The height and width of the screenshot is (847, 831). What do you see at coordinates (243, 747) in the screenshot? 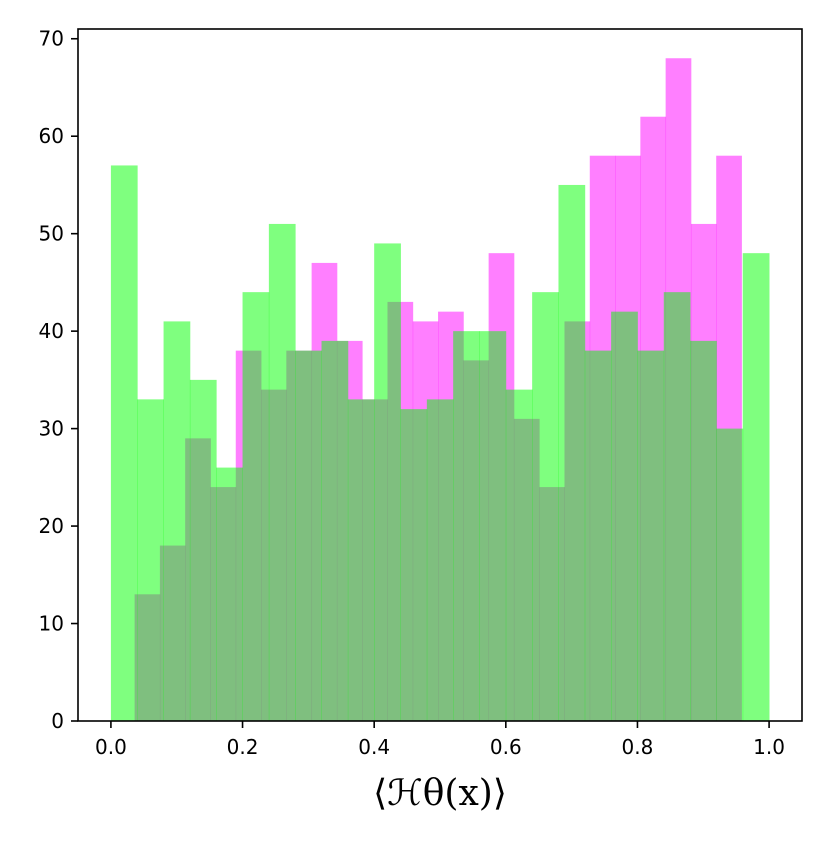
I see `x-tick-label: 0.2` at bounding box center [243, 747].